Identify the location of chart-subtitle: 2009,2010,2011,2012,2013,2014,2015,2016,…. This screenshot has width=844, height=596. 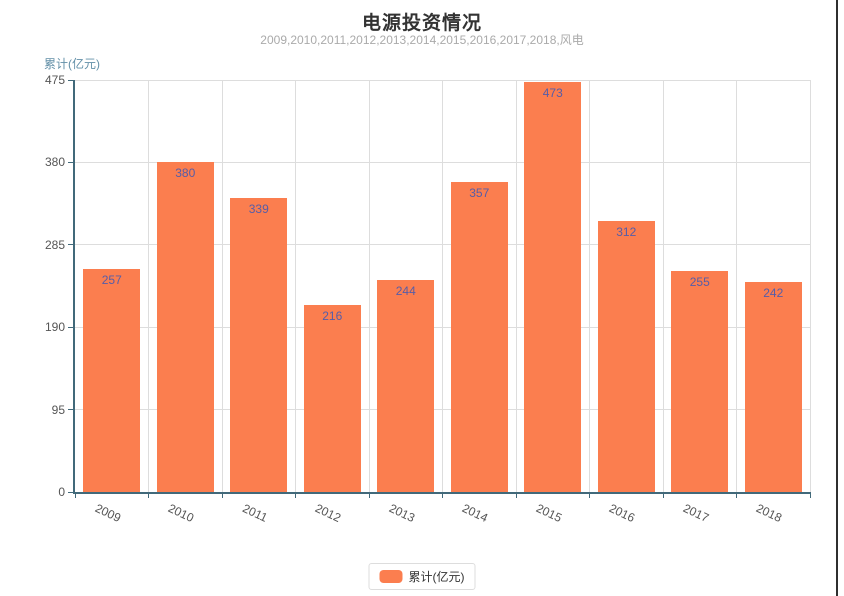
(422, 40).